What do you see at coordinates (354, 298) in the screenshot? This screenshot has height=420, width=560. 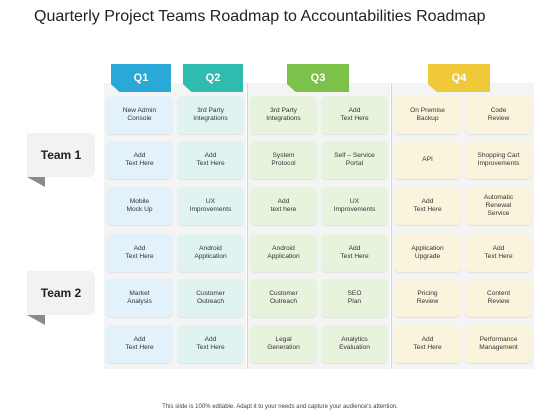 I see `roadmap-card: SEO Plan` at bounding box center [354, 298].